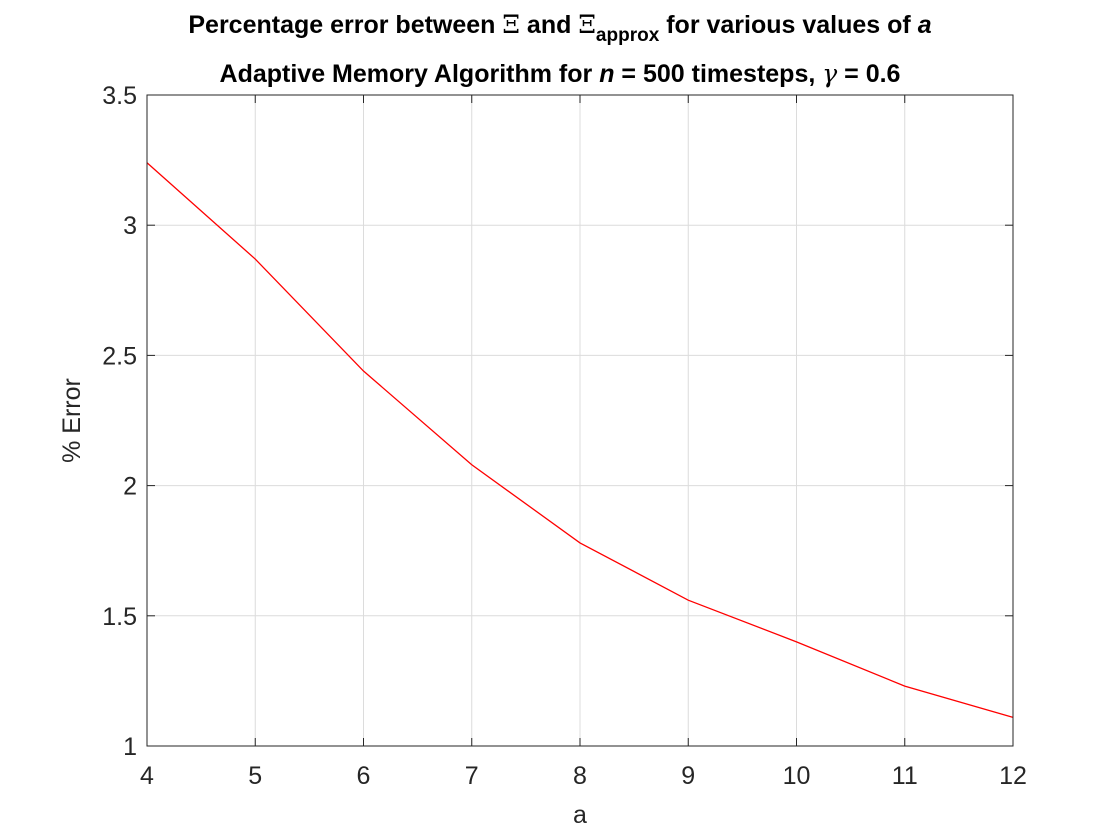  What do you see at coordinates (119, 96) in the screenshot?
I see `y-tick-label: 3.5` at bounding box center [119, 96].